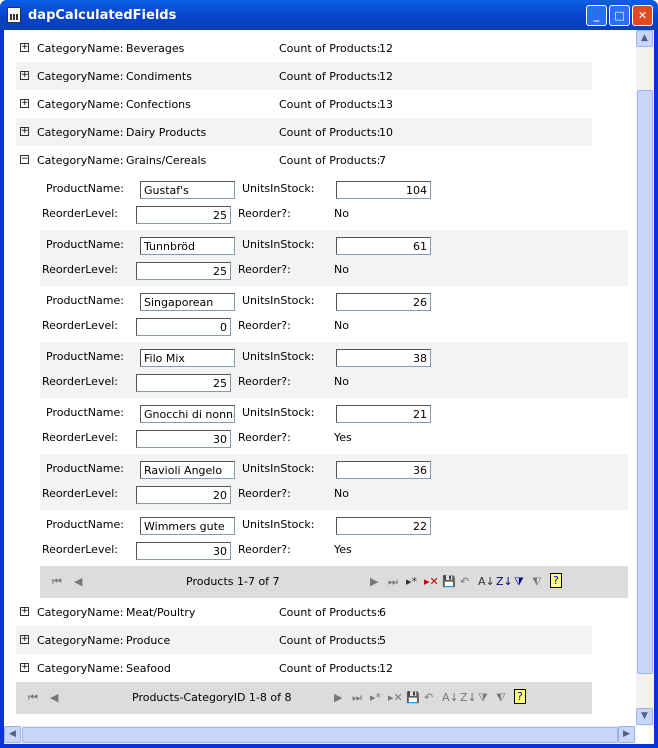  Describe the element at coordinates (187, 190) in the screenshot. I see `product-name-input: Gustaf's` at that location.